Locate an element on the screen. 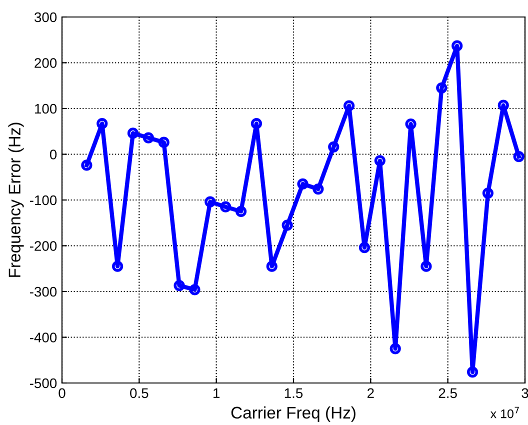 Image resolution: width=528 pixels, height=425 pixels. y-tick-label: 100 is located at coordinates (46, 109).